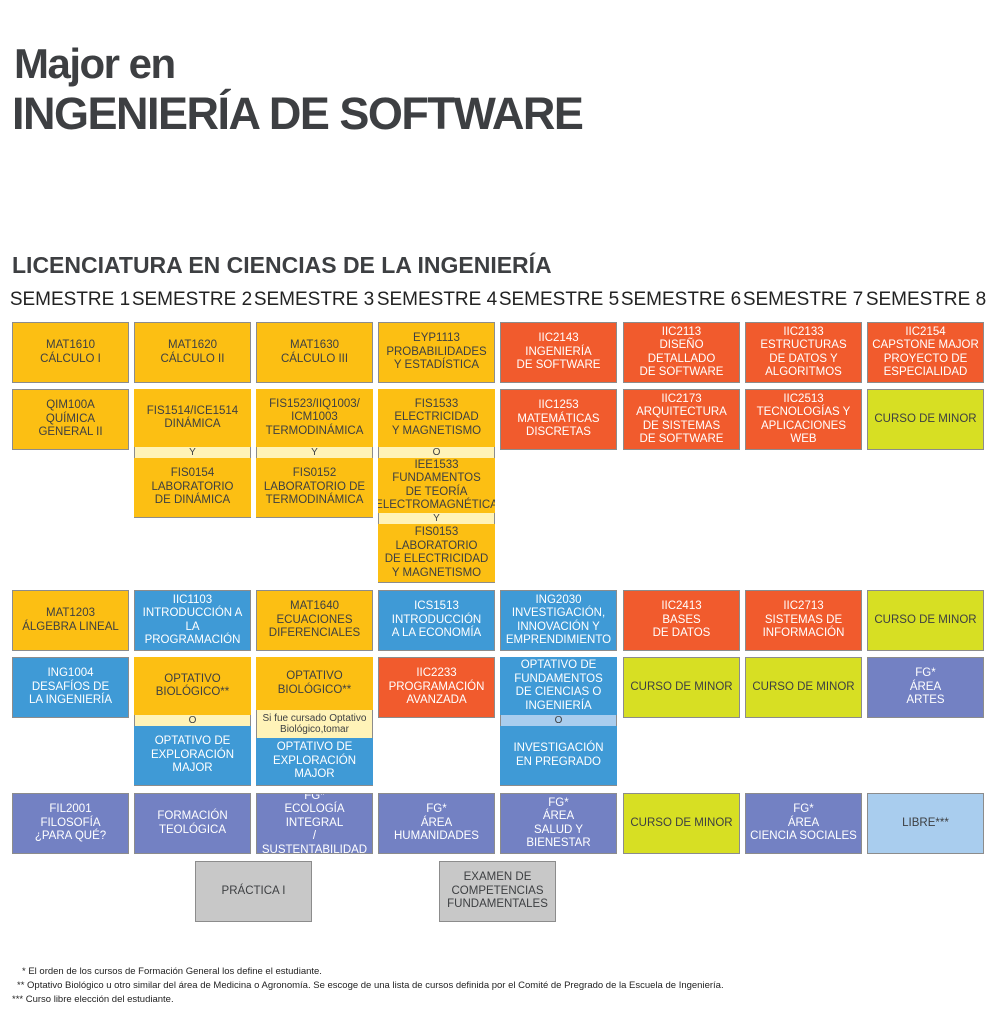  Describe the element at coordinates (681, 823) in the screenshot. I see `course-minor-5: CURSO DE MINOR` at that location.